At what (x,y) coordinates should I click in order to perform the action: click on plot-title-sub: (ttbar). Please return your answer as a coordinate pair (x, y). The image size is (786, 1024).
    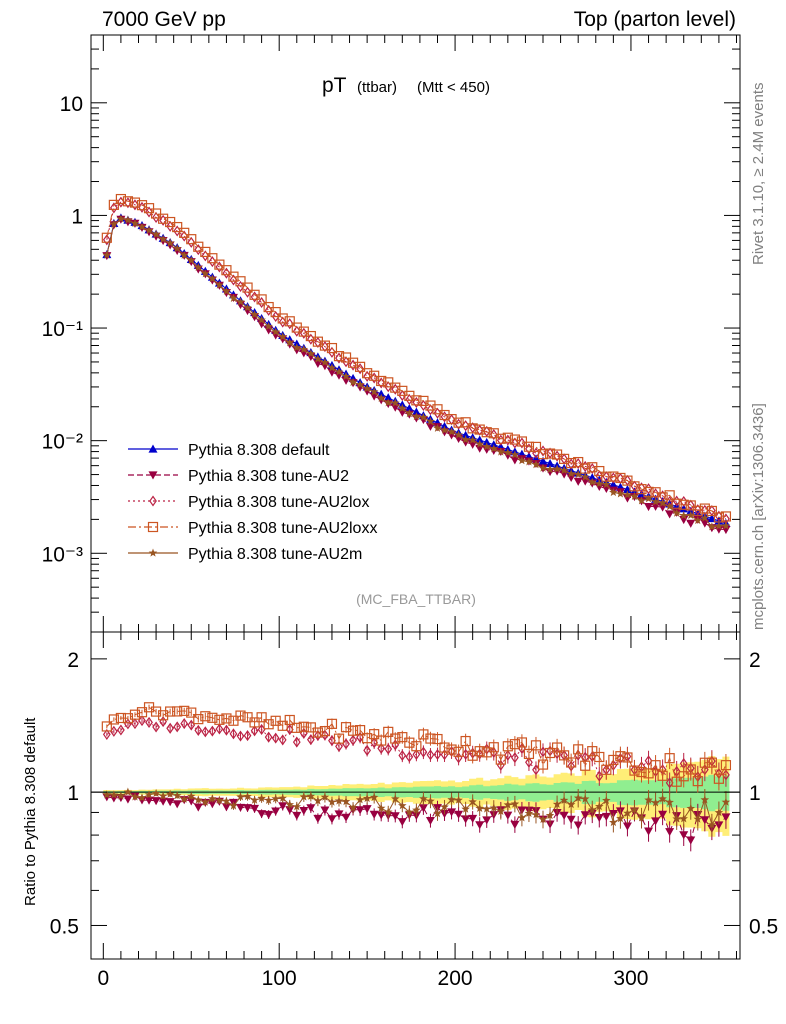
    Looking at the image, I should click on (377, 87).